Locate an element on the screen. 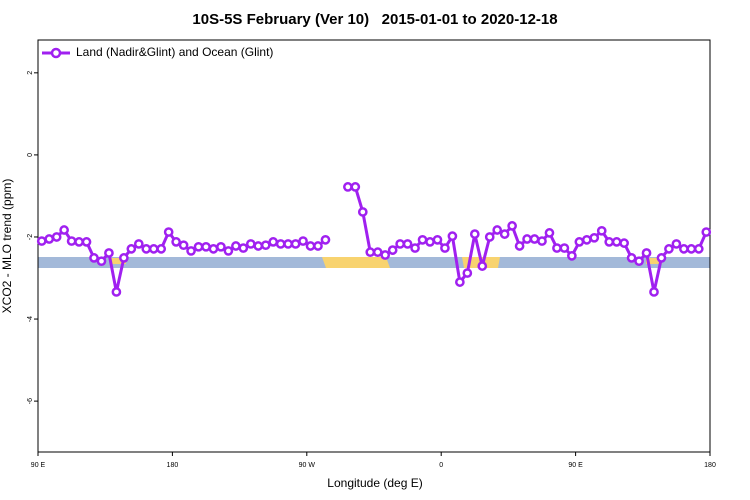 This screenshot has width=750, height=500. map-strip is located at coordinates (374, 262).